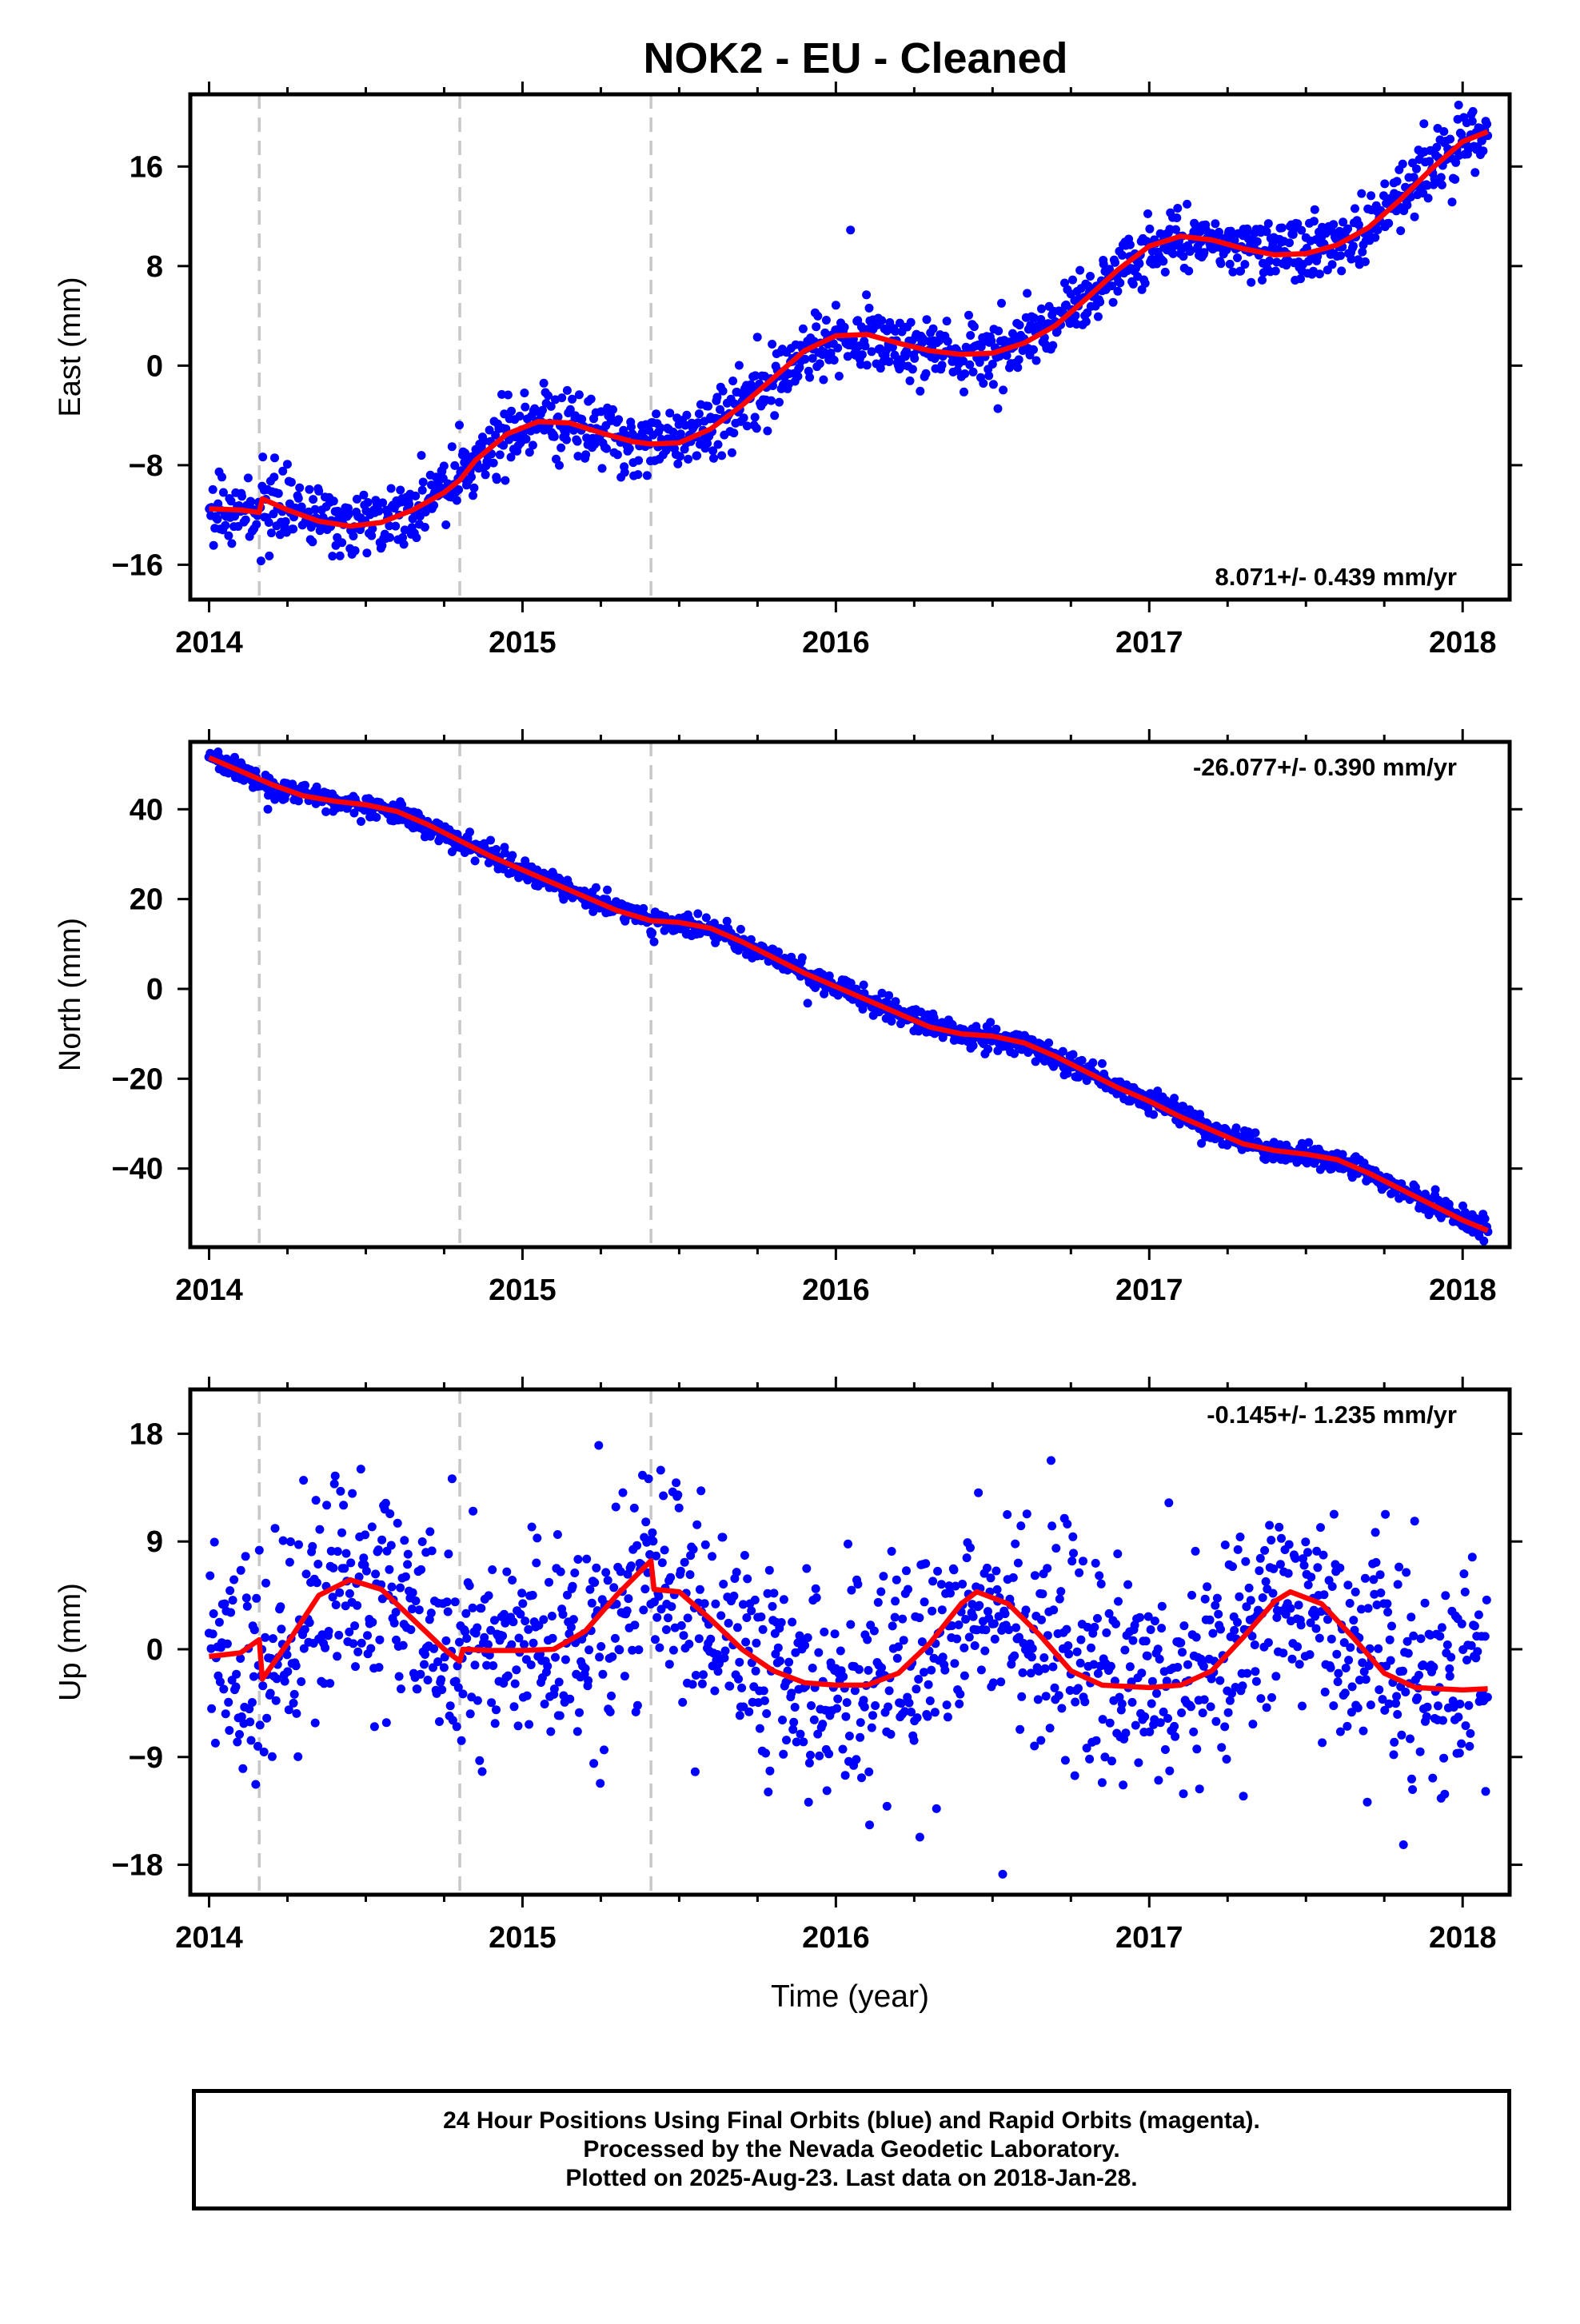  I want to click on east-y-tick-label: −16, so click(138, 565).